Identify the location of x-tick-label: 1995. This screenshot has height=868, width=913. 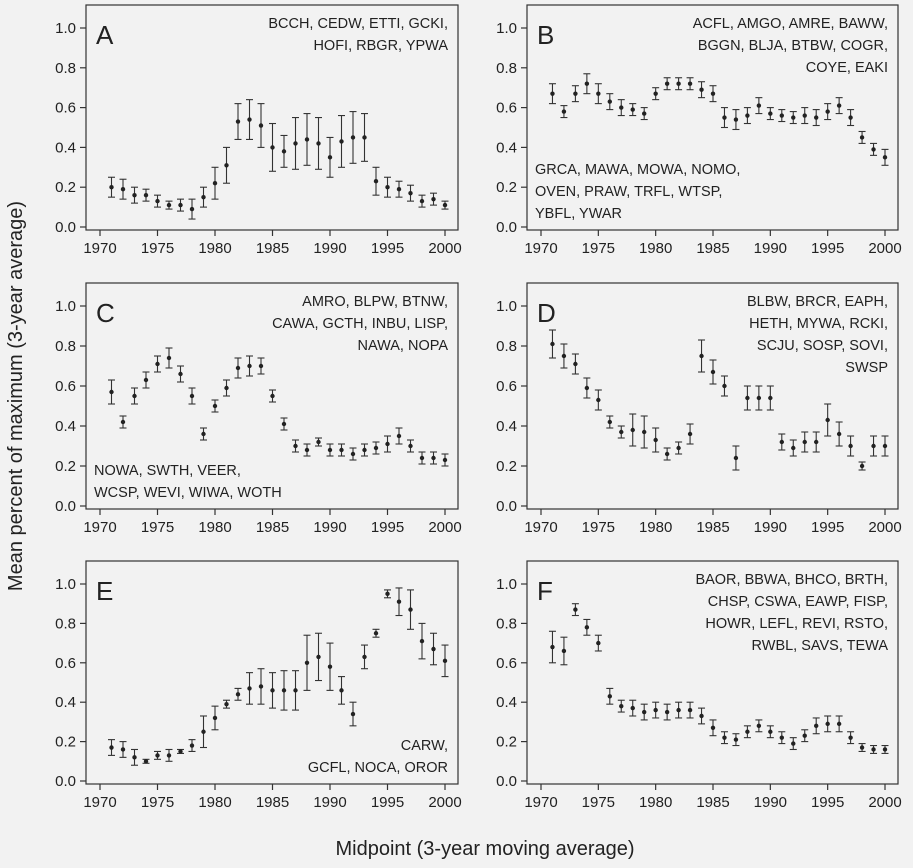
(827, 802).